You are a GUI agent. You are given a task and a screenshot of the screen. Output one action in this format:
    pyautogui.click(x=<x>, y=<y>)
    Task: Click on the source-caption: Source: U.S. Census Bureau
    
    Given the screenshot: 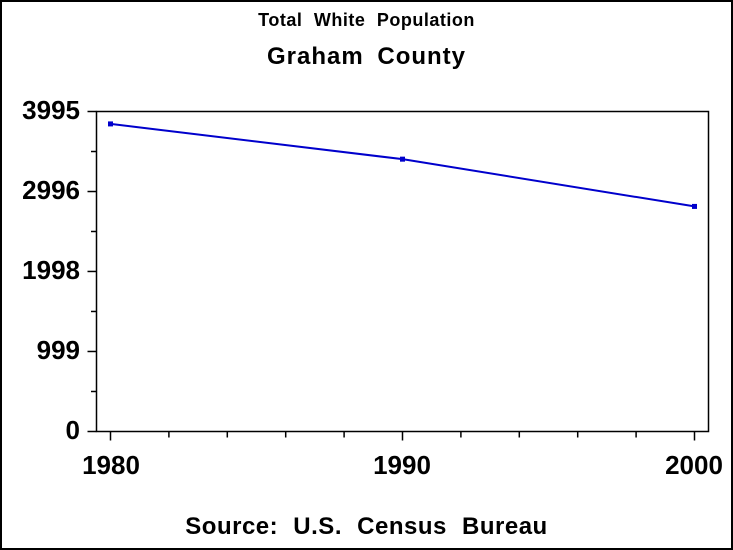 What is the action you would take?
    pyautogui.click(x=366, y=526)
    